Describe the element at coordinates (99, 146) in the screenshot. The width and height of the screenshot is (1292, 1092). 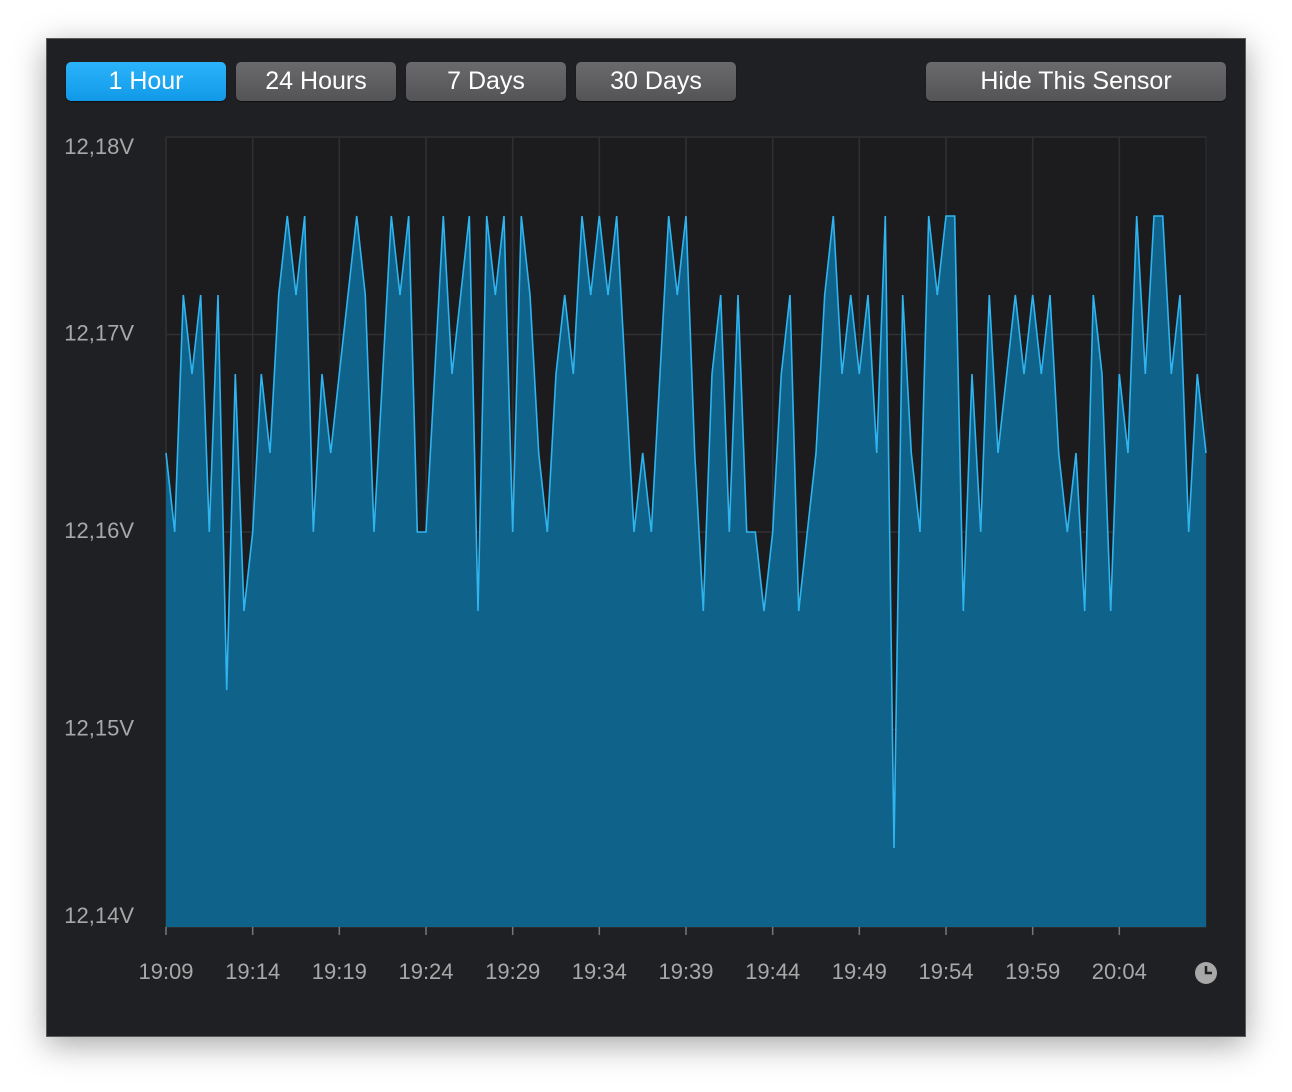
I see `y-tick-label: 12,18V` at that location.